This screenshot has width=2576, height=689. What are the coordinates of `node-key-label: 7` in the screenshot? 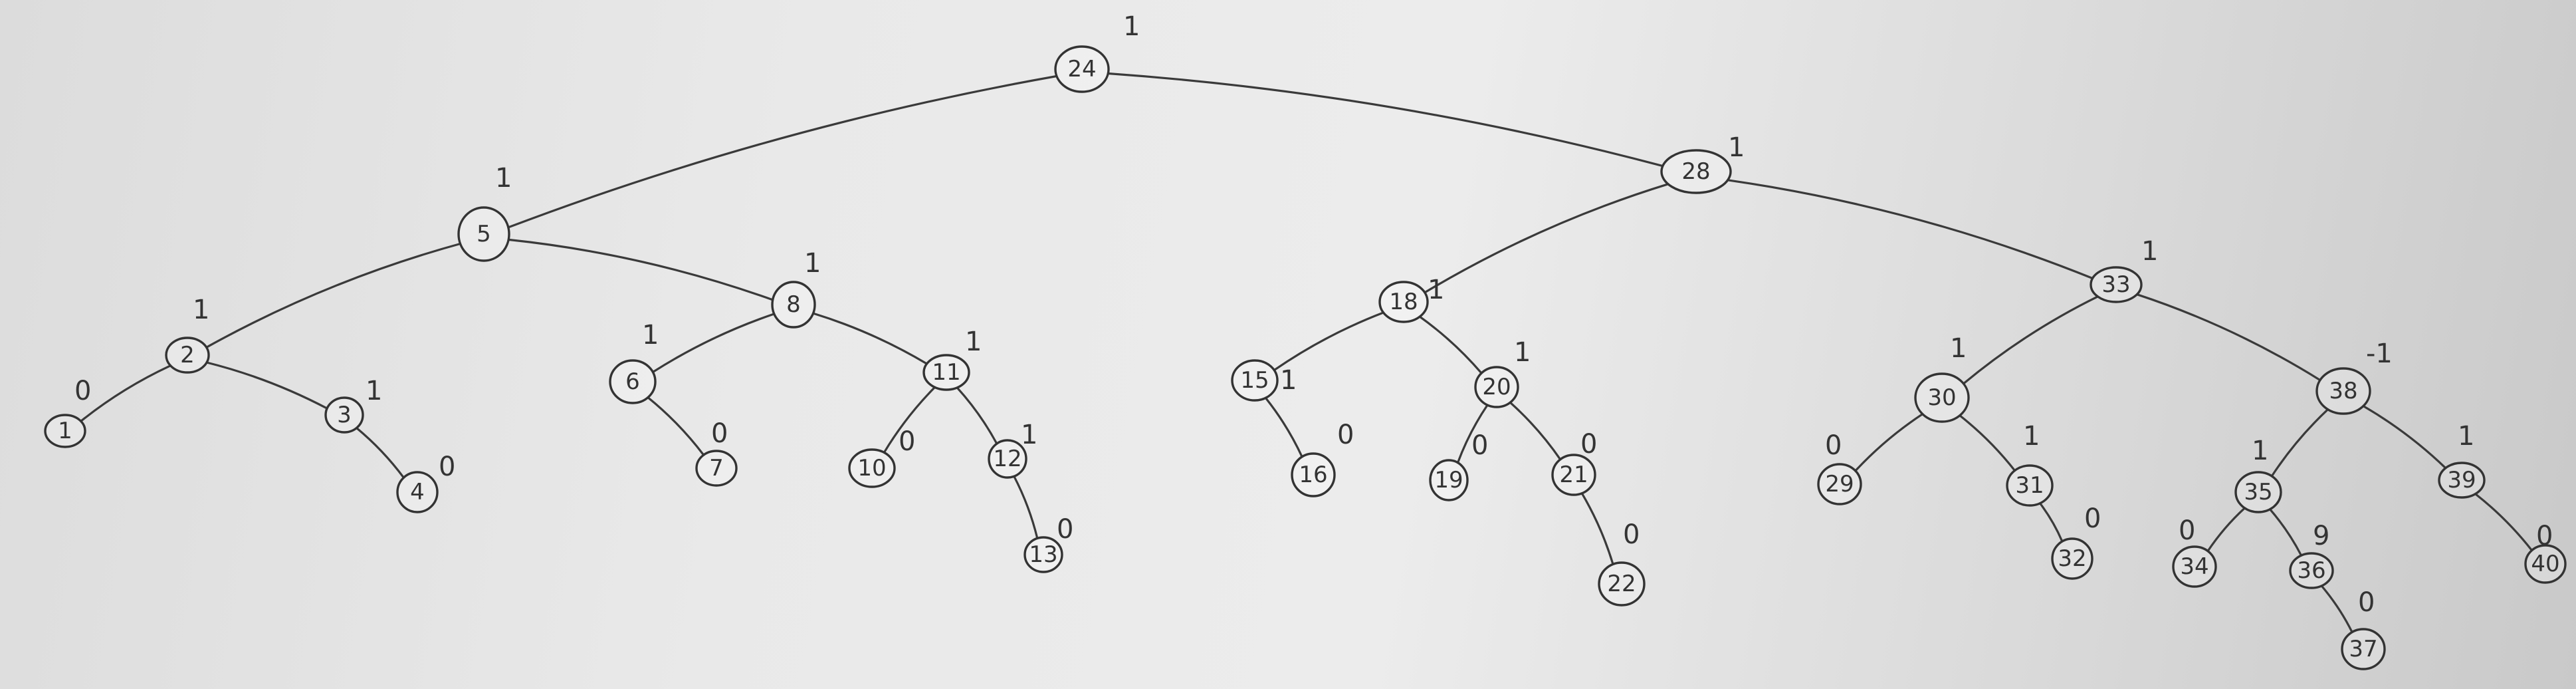 It's located at (716, 468).